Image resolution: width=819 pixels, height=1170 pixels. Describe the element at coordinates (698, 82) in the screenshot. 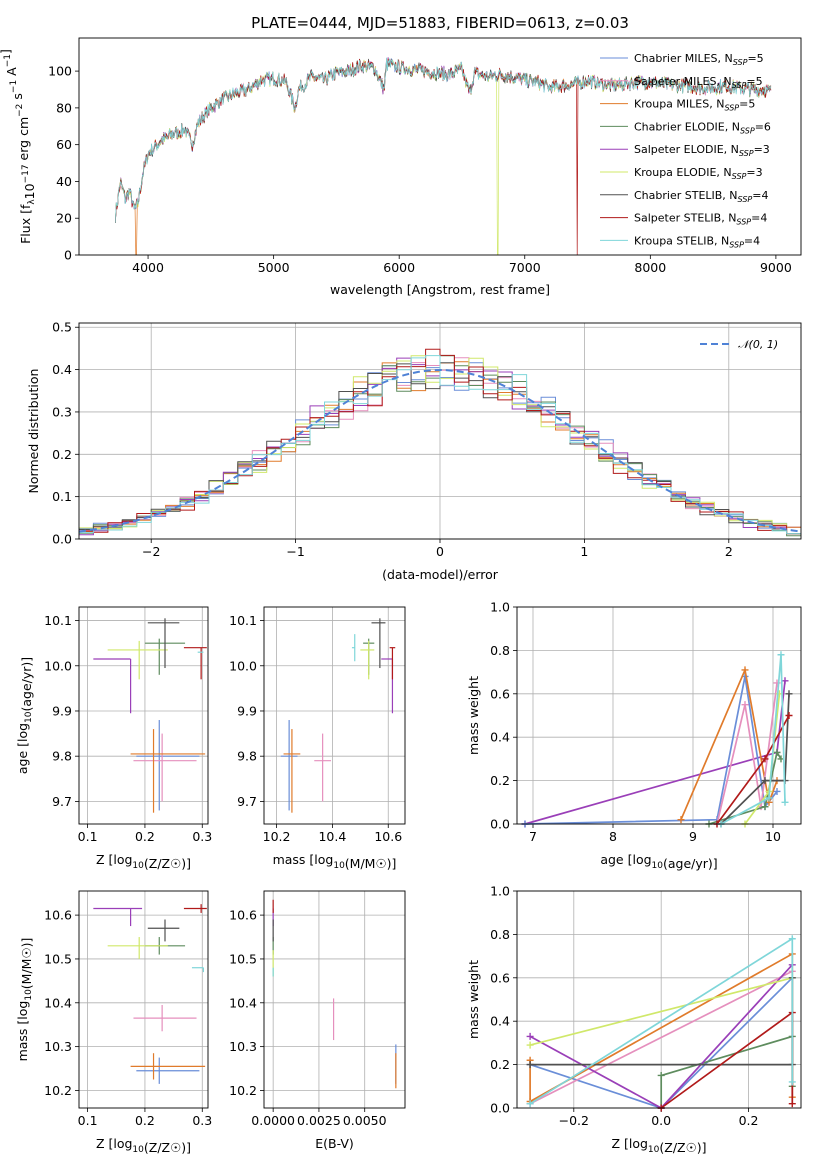

I see `legend-label: Salpeter MILES, NSSP=5` at that location.